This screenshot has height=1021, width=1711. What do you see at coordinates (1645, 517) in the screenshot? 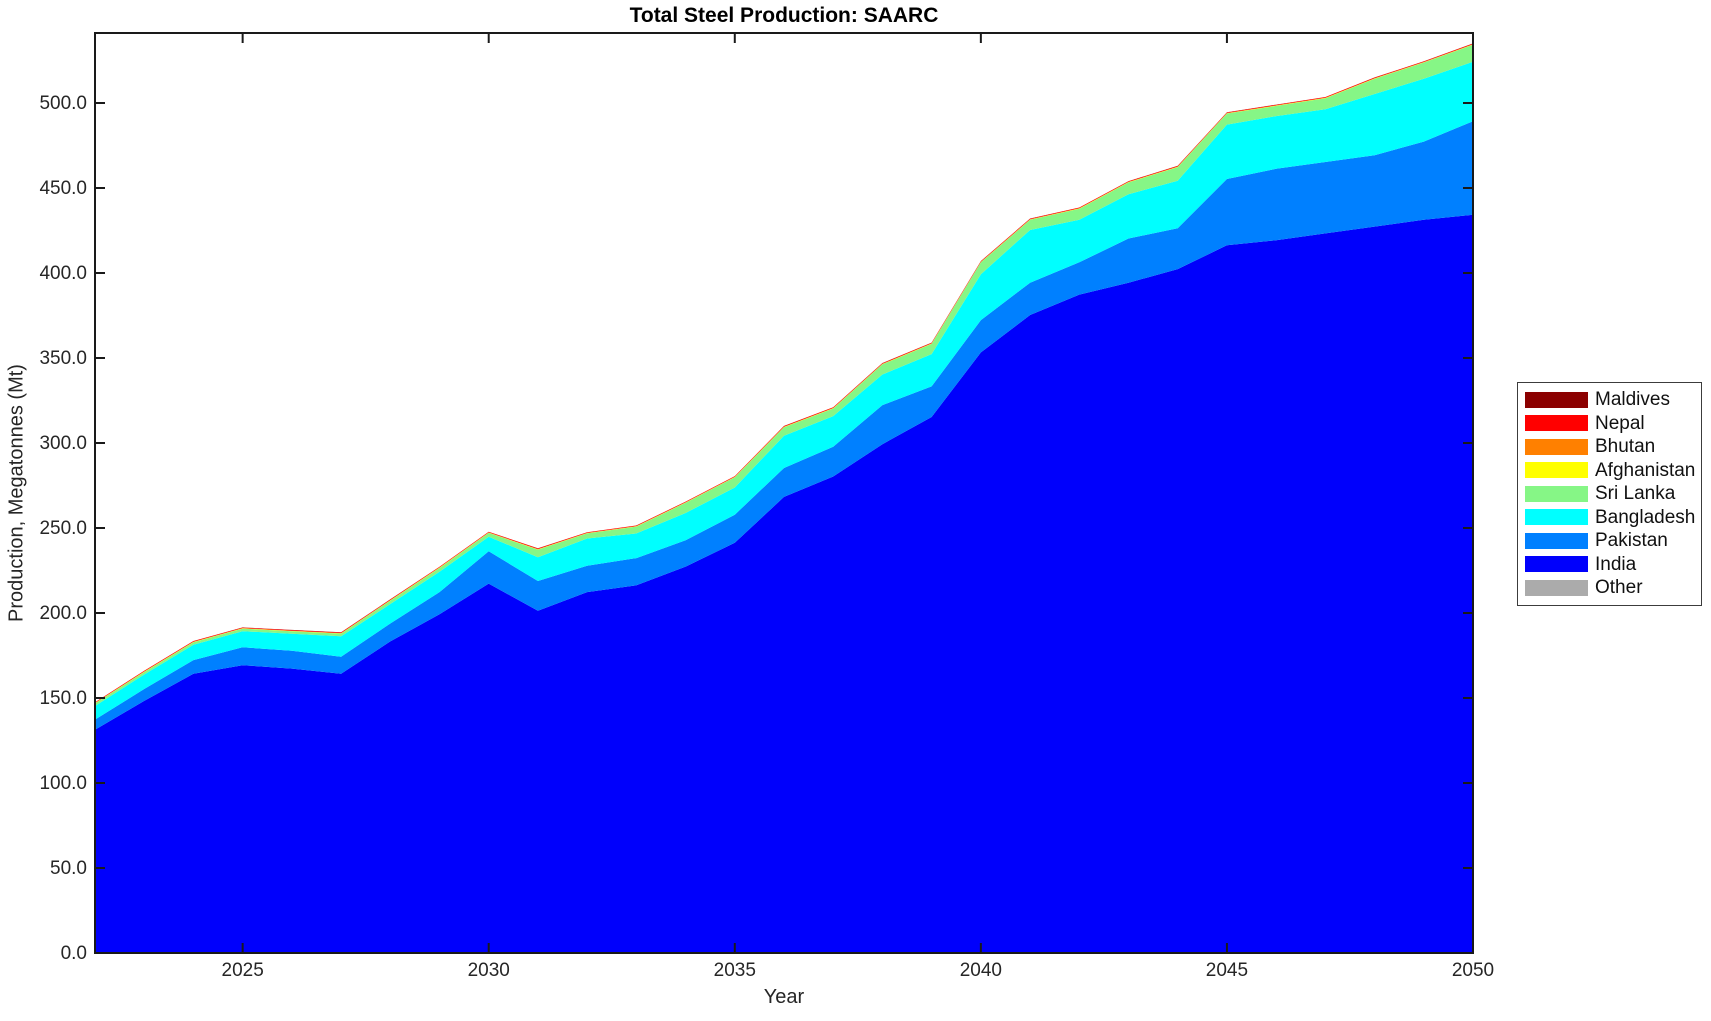
I see `legend-label: Bangladesh` at bounding box center [1645, 517].